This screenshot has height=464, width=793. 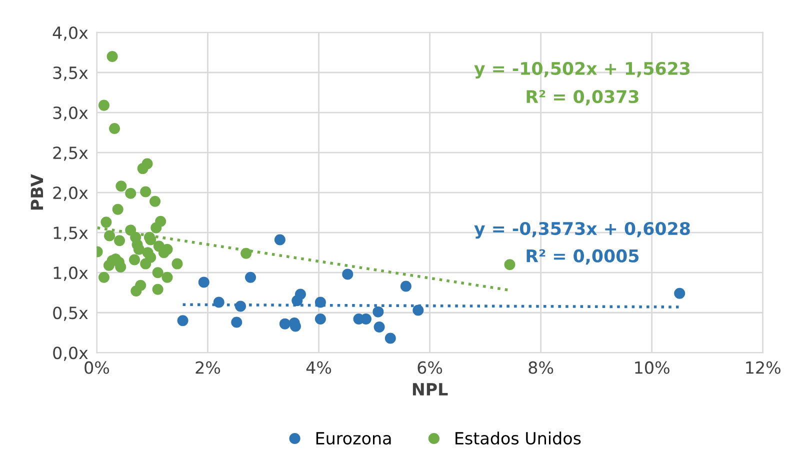 What do you see at coordinates (541, 367) in the screenshot?
I see `x-tick-label: 8%` at bounding box center [541, 367].